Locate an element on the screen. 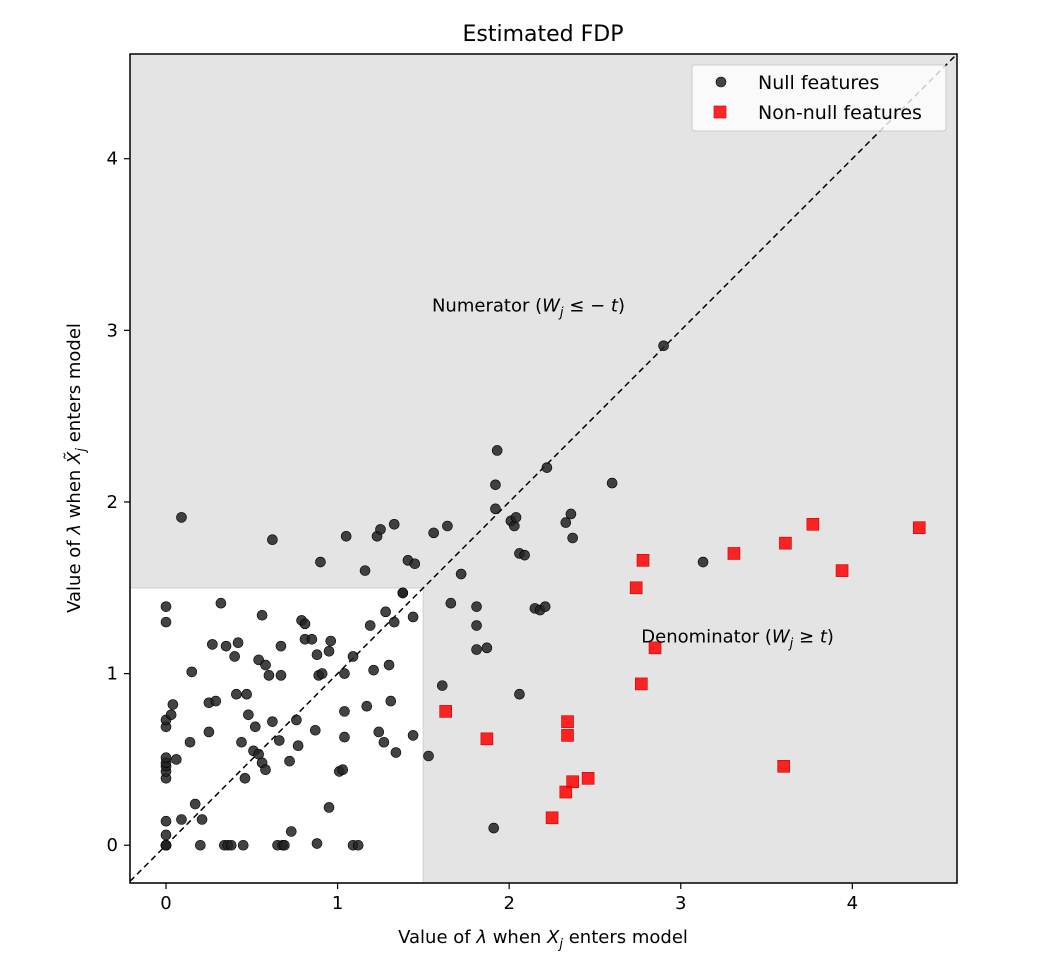  y-tick-label: 1 is located at coordinates (112, 674).